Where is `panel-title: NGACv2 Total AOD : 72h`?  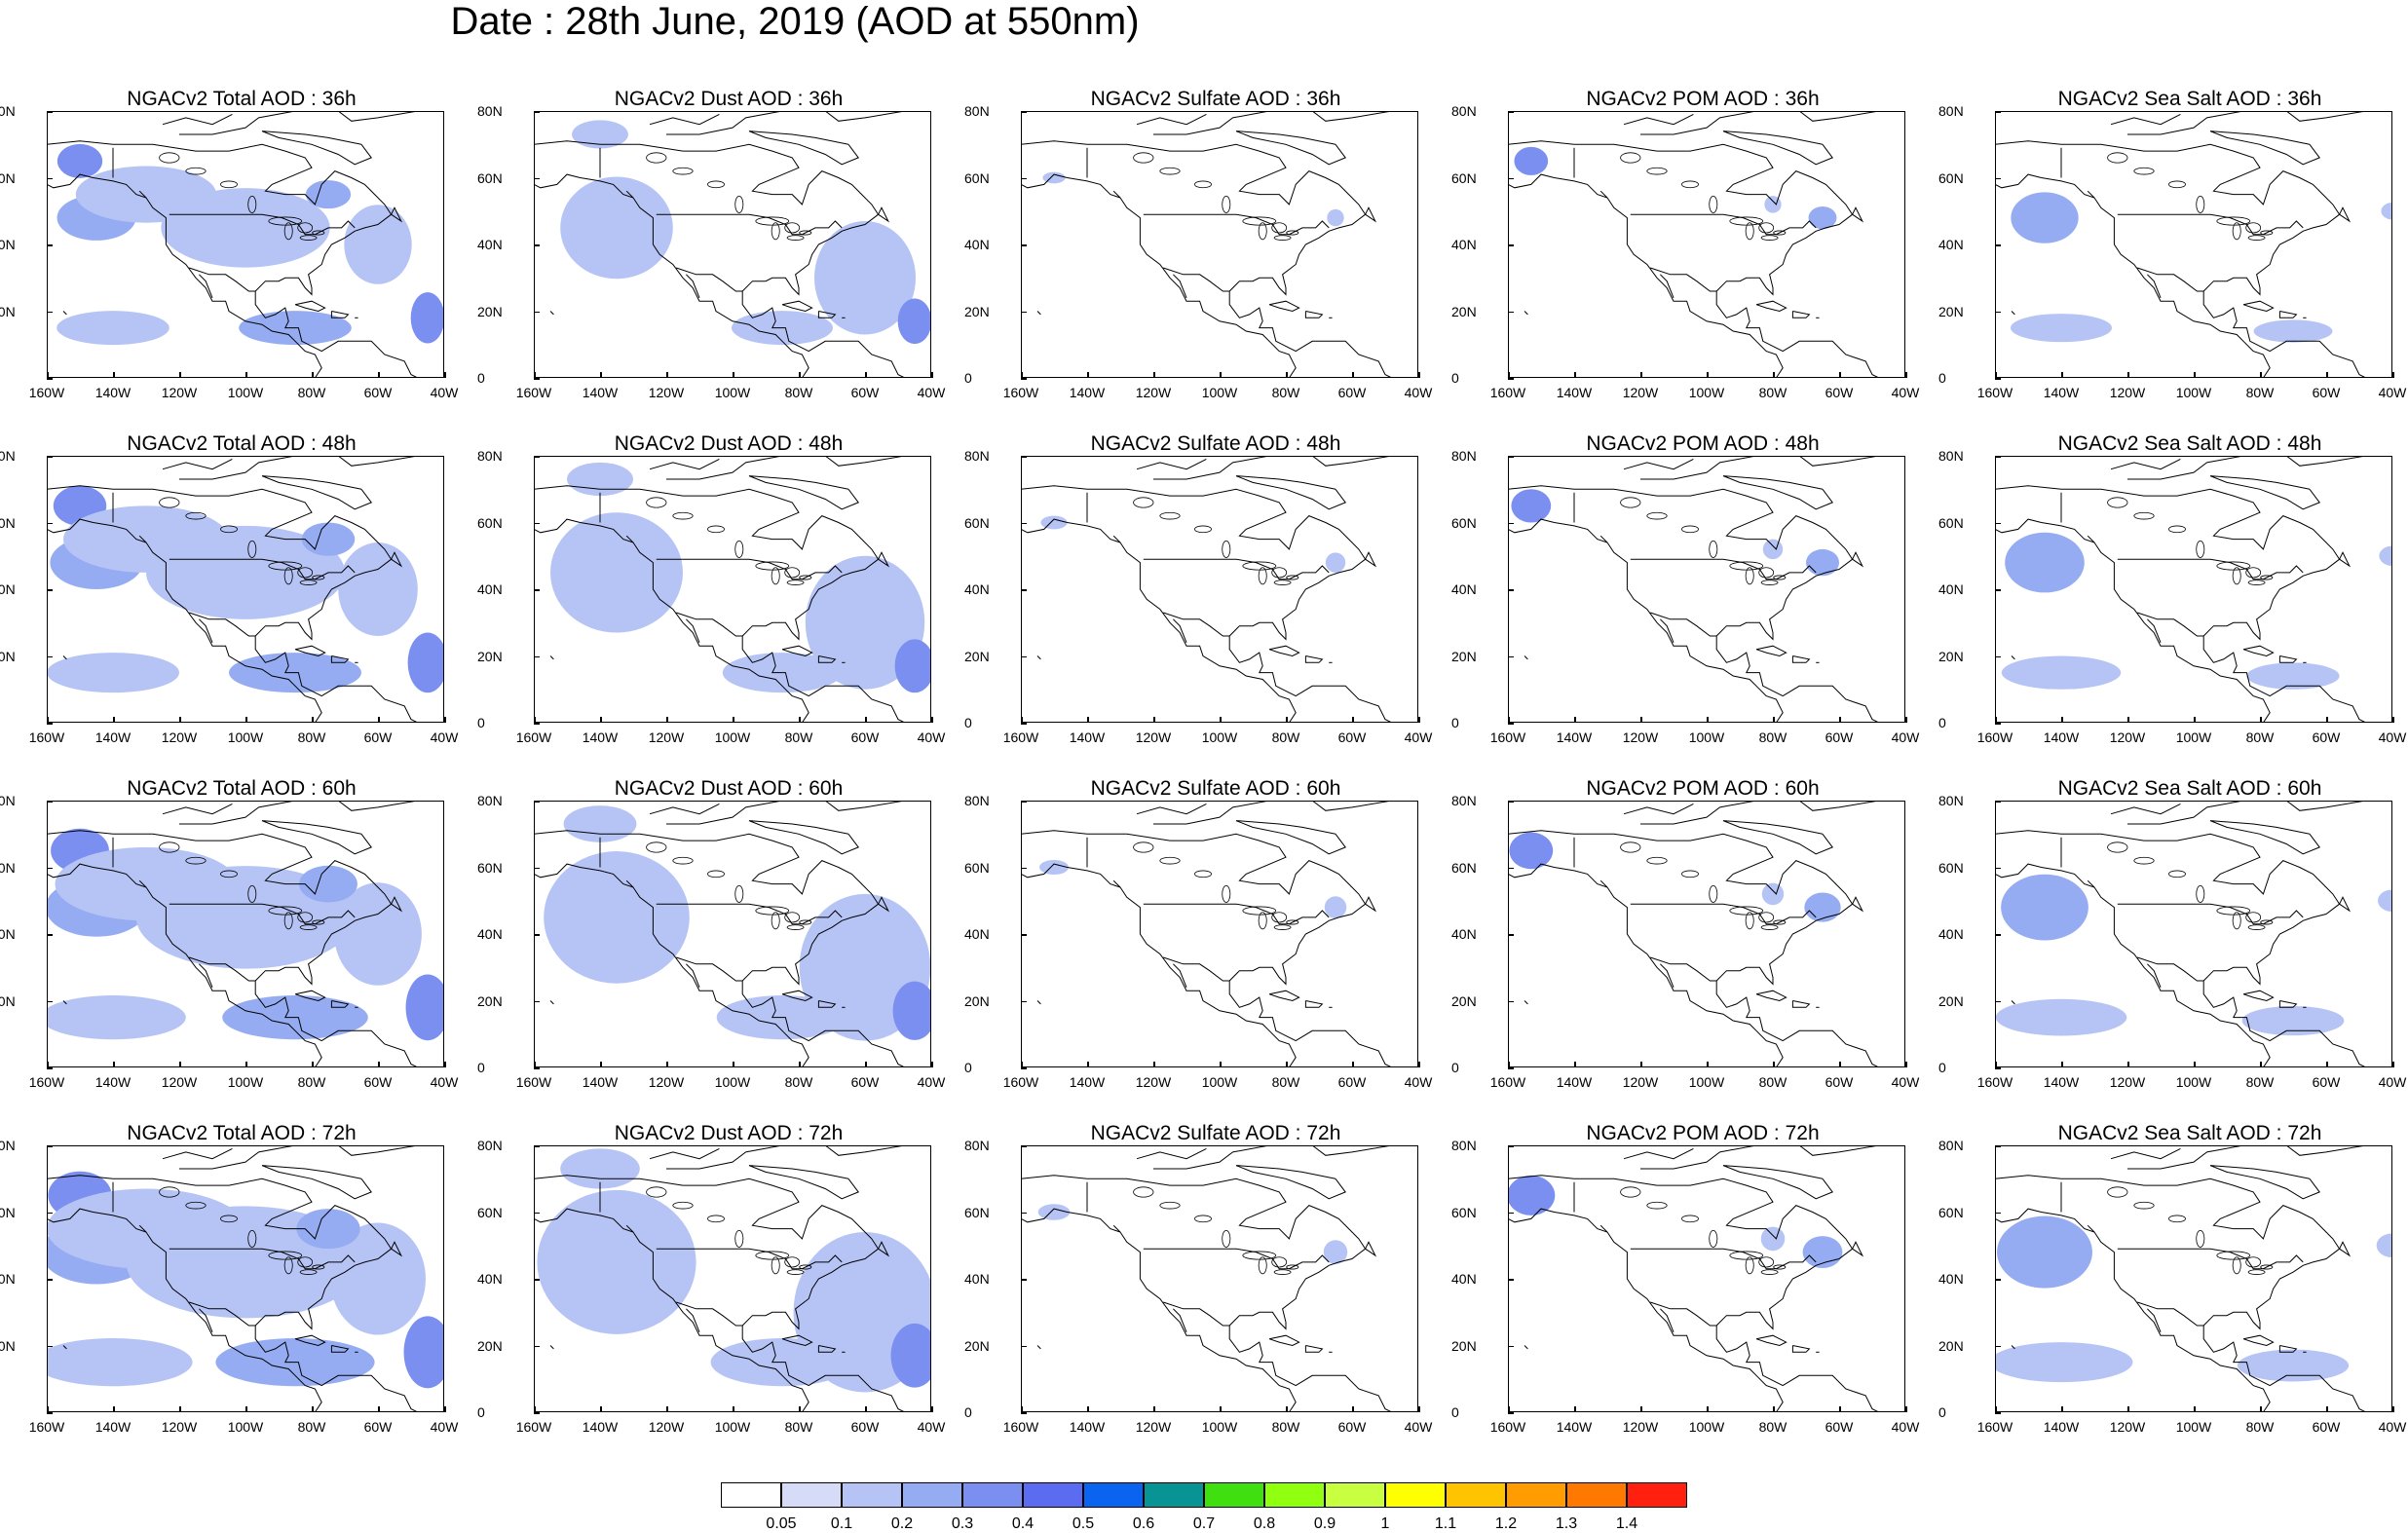 panel-title: NGACv2 Total AOD : 72h is located at coordinates (242, 1133).